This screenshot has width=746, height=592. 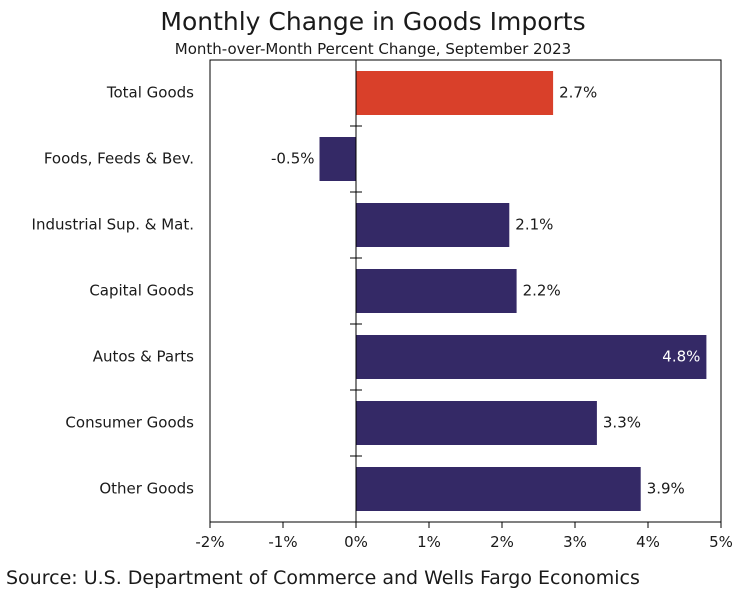 What do you see at coordinates (534, 225) in the screenshot?
I see `value-label: 2.1%` at bounding box center [534, 225].